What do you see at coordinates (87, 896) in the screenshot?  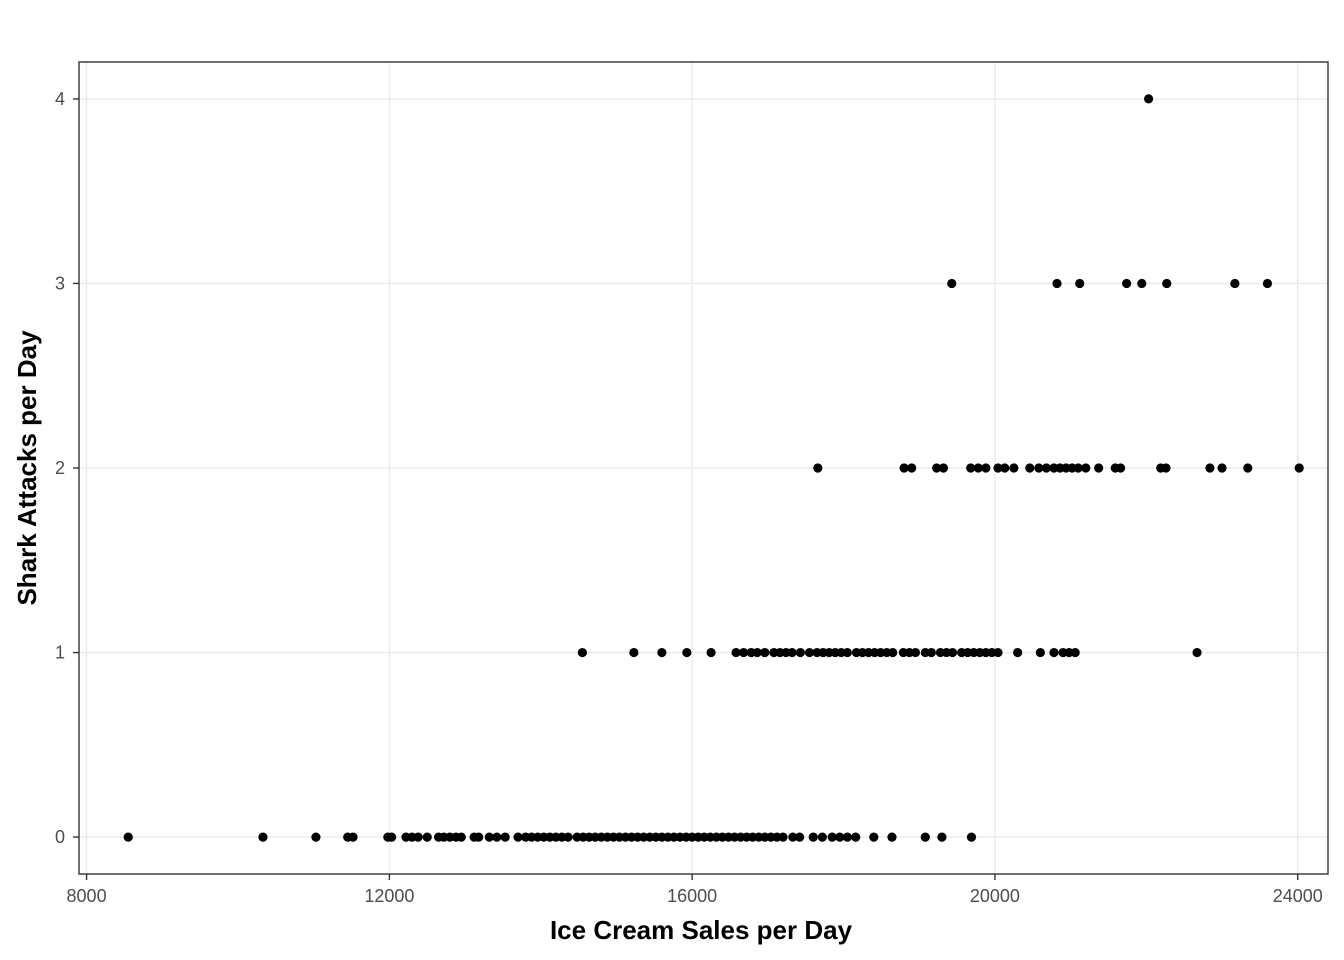 I see `x-tick-label: 8000` at bounding box center [87, 896].